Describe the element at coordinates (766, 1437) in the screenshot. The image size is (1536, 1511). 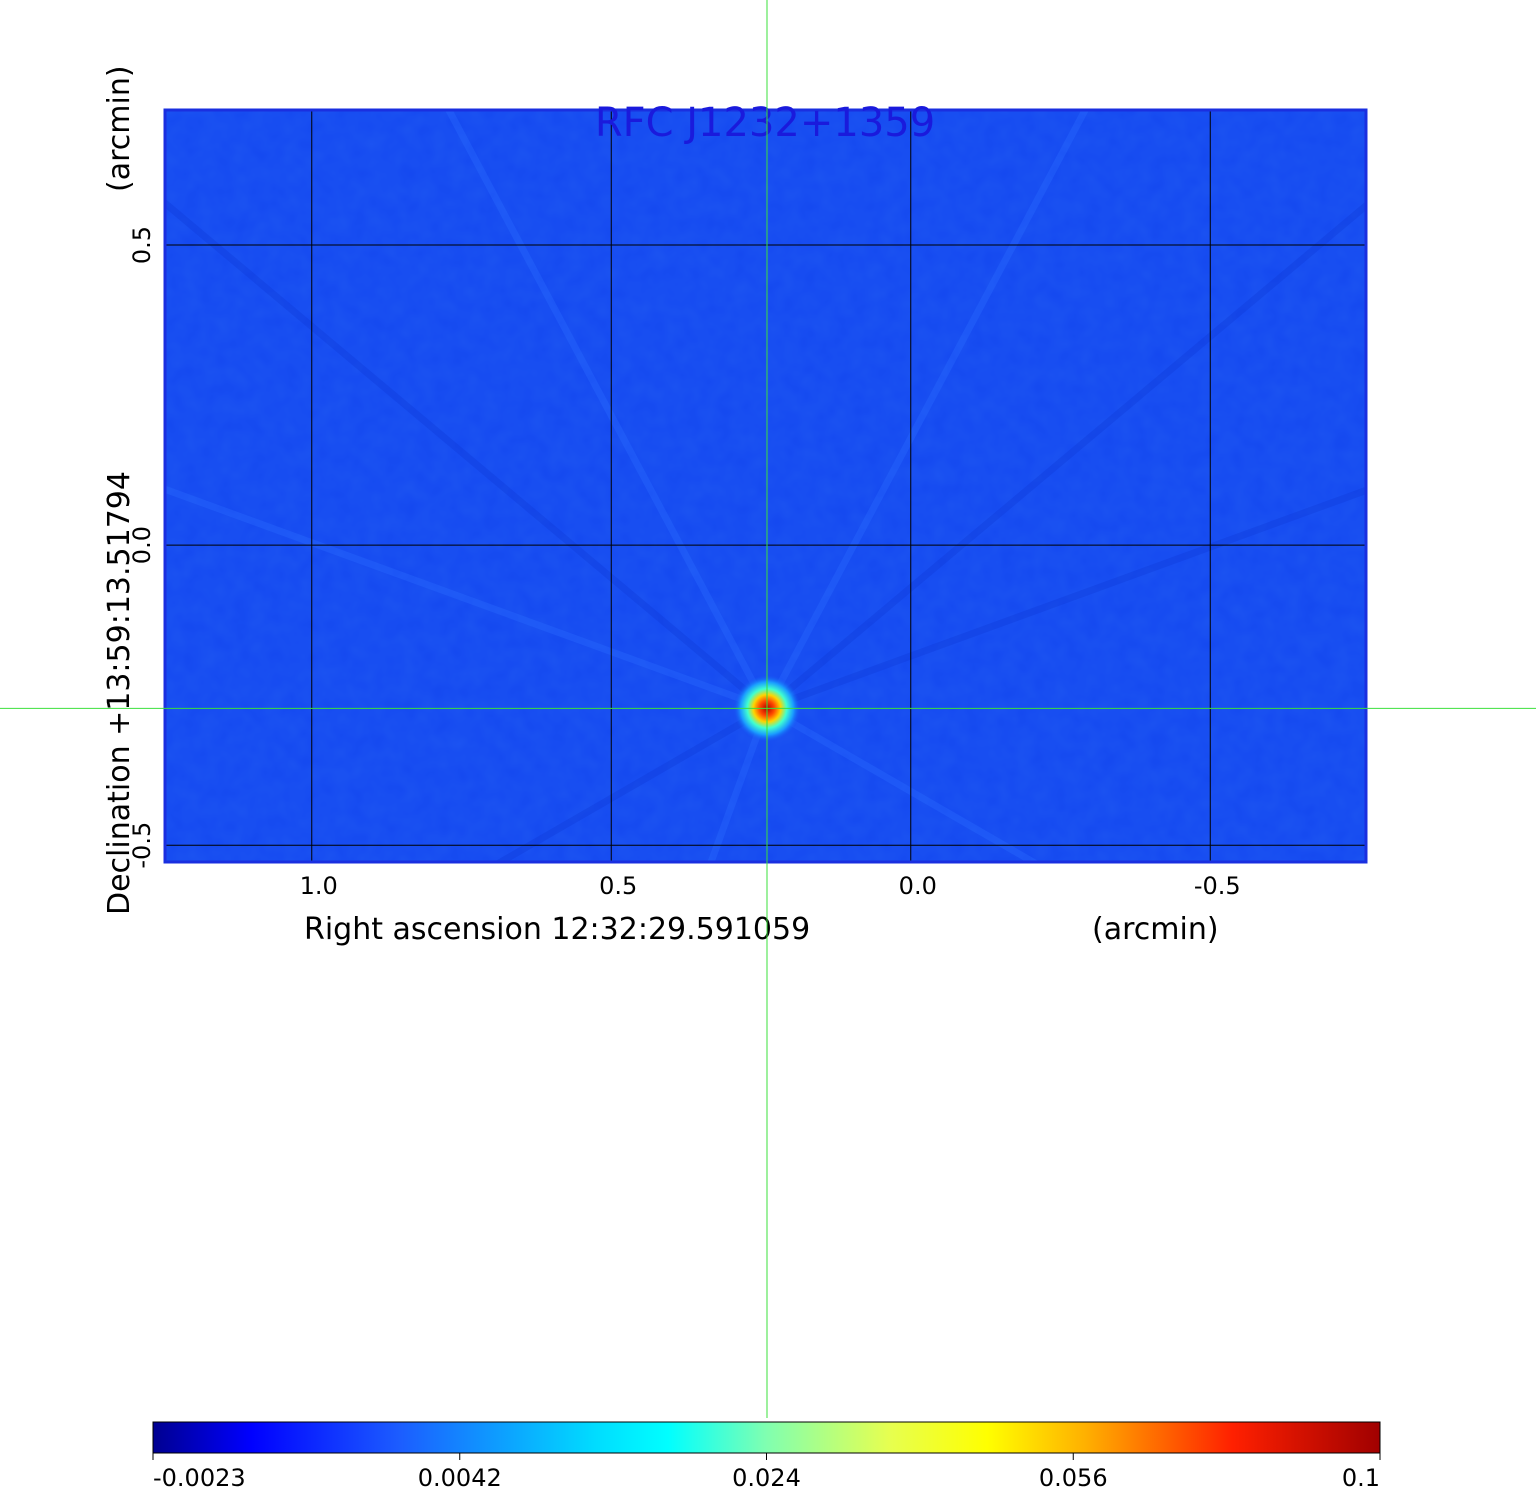
I see `colorbar-strip` at that location.